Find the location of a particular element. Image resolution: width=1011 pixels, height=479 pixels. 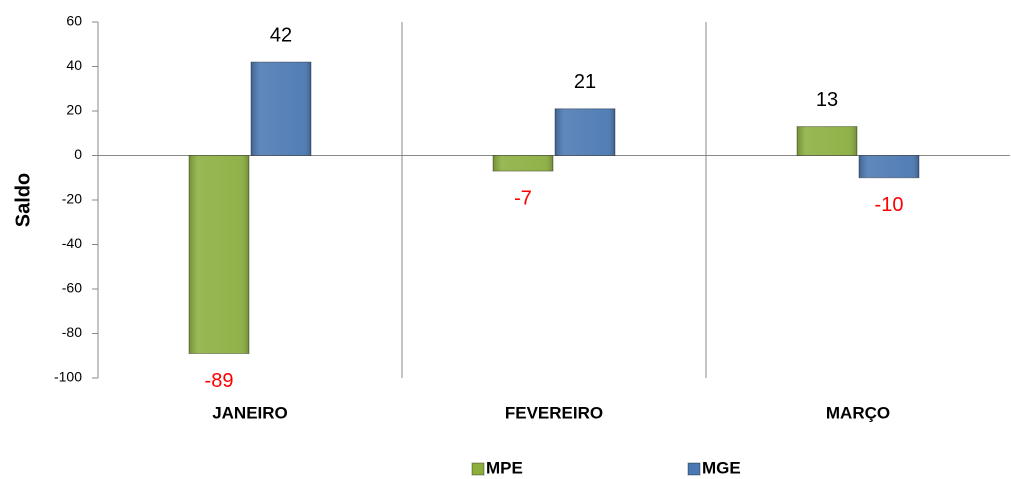

y-tick-label: 60 is located at coordinates (74, 21).